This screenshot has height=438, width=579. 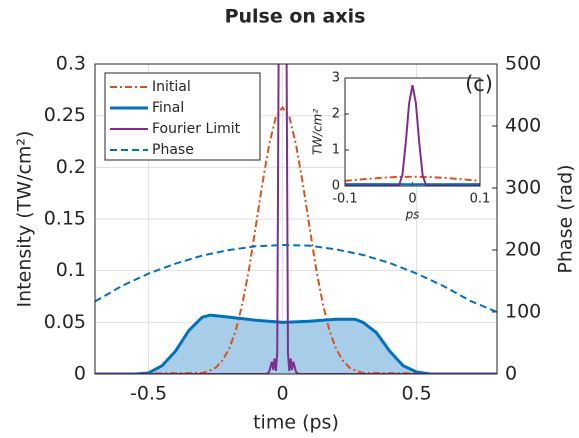 What do you see at coordinates (336, 114) in the screenshot?
I see `inset-y-tick-label: 2` at bounding box center [336, 114].